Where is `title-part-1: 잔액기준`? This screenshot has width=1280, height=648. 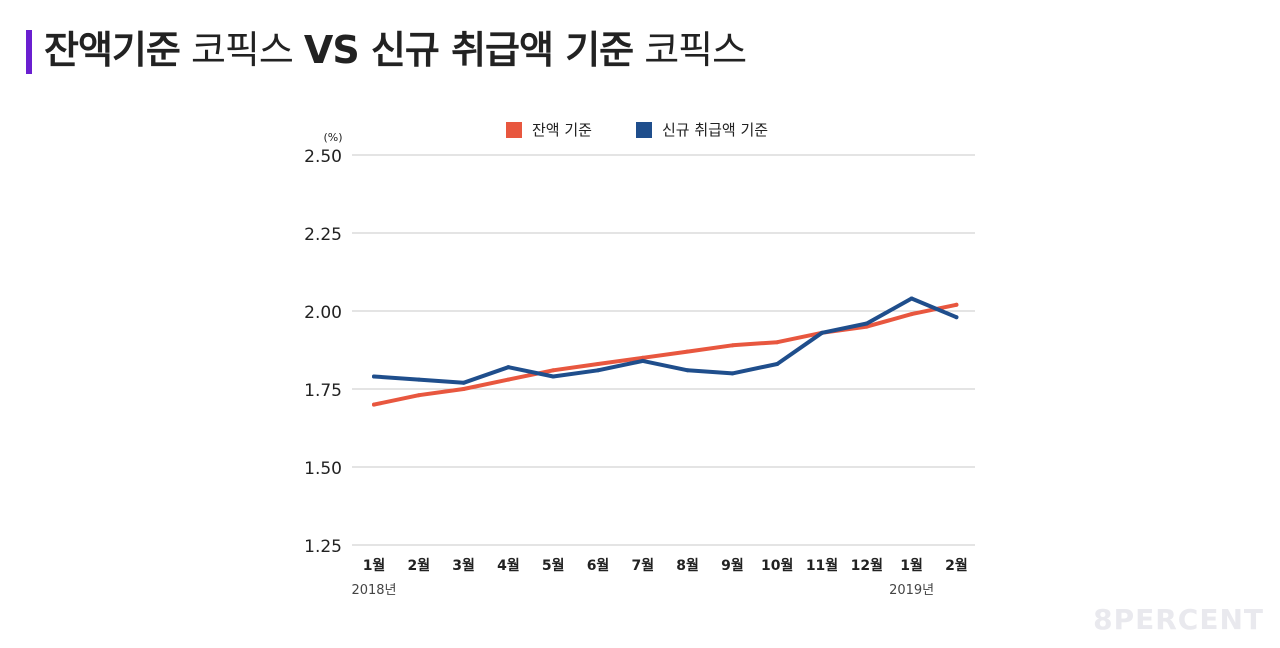 title-part-1: 잔액기준 is located at coordinates (112, 50).